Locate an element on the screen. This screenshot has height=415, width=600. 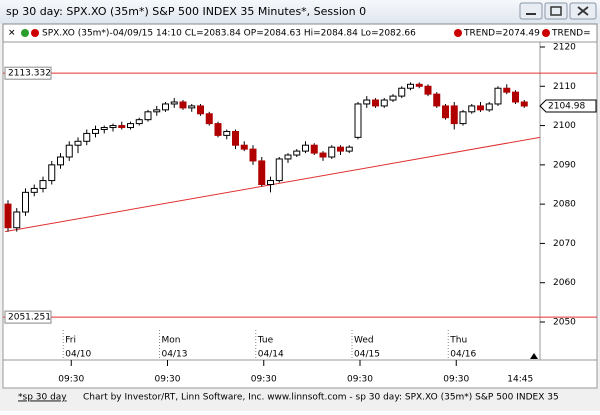
y-tick-label: 2110 is located at coordinates (564, 87).